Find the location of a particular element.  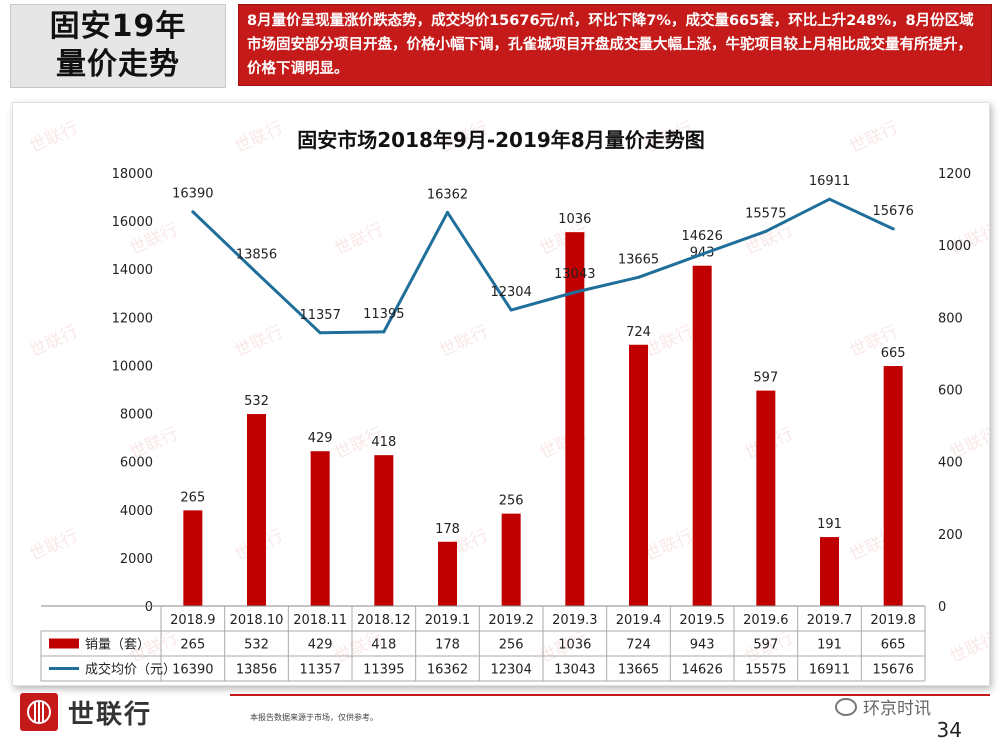

line-data-label: 15676 is located at coordinates (892, 211).